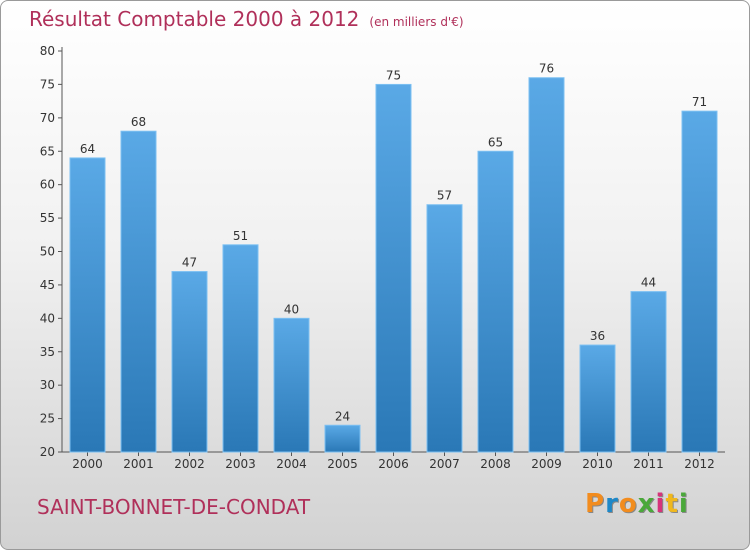 This screenshot has height=550, width=750. I want to click on x-tick-label: 2008, so click(495, 464).